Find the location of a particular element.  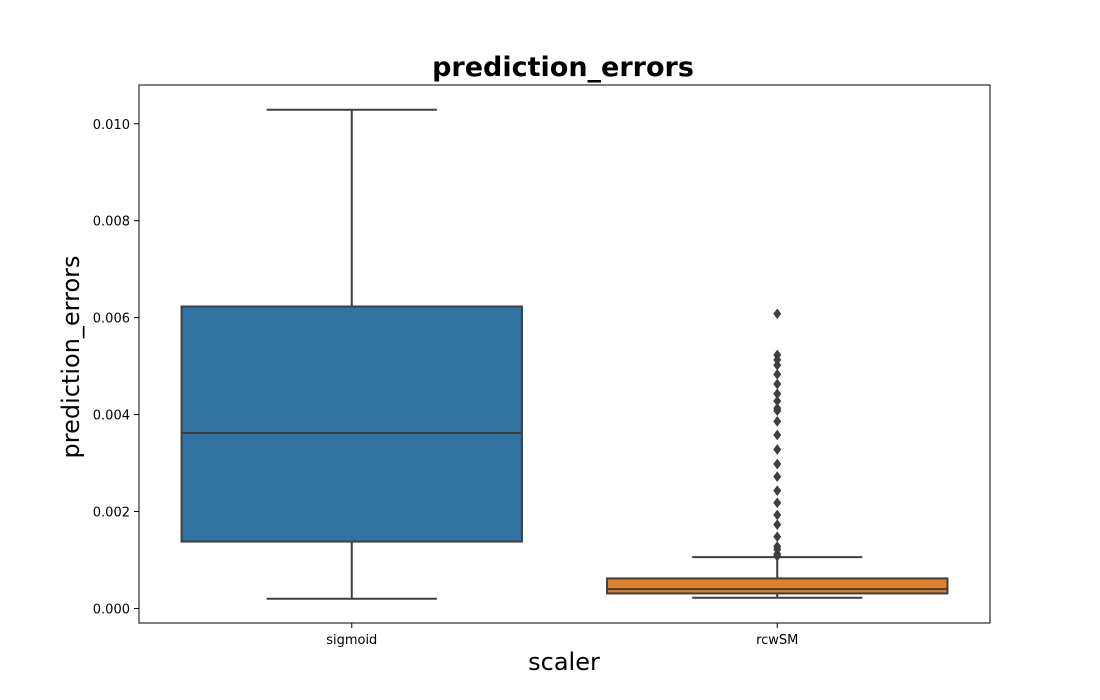

y-tick-label: 0.006 is located at coordinates (111, 319).